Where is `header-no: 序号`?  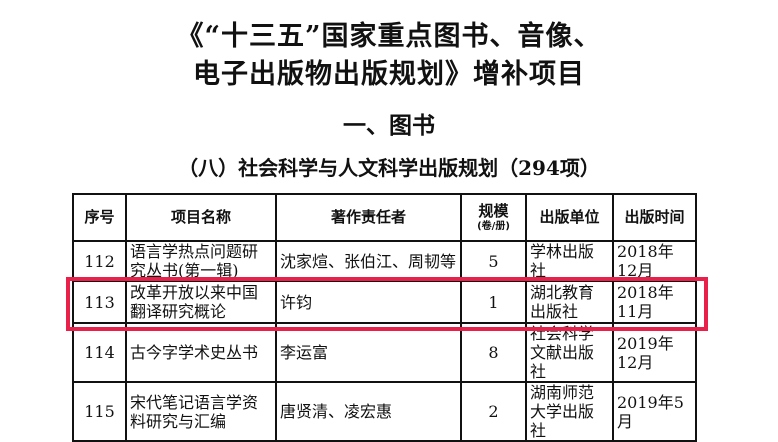 header-no: 序号 is located at coordinates (99, 217).